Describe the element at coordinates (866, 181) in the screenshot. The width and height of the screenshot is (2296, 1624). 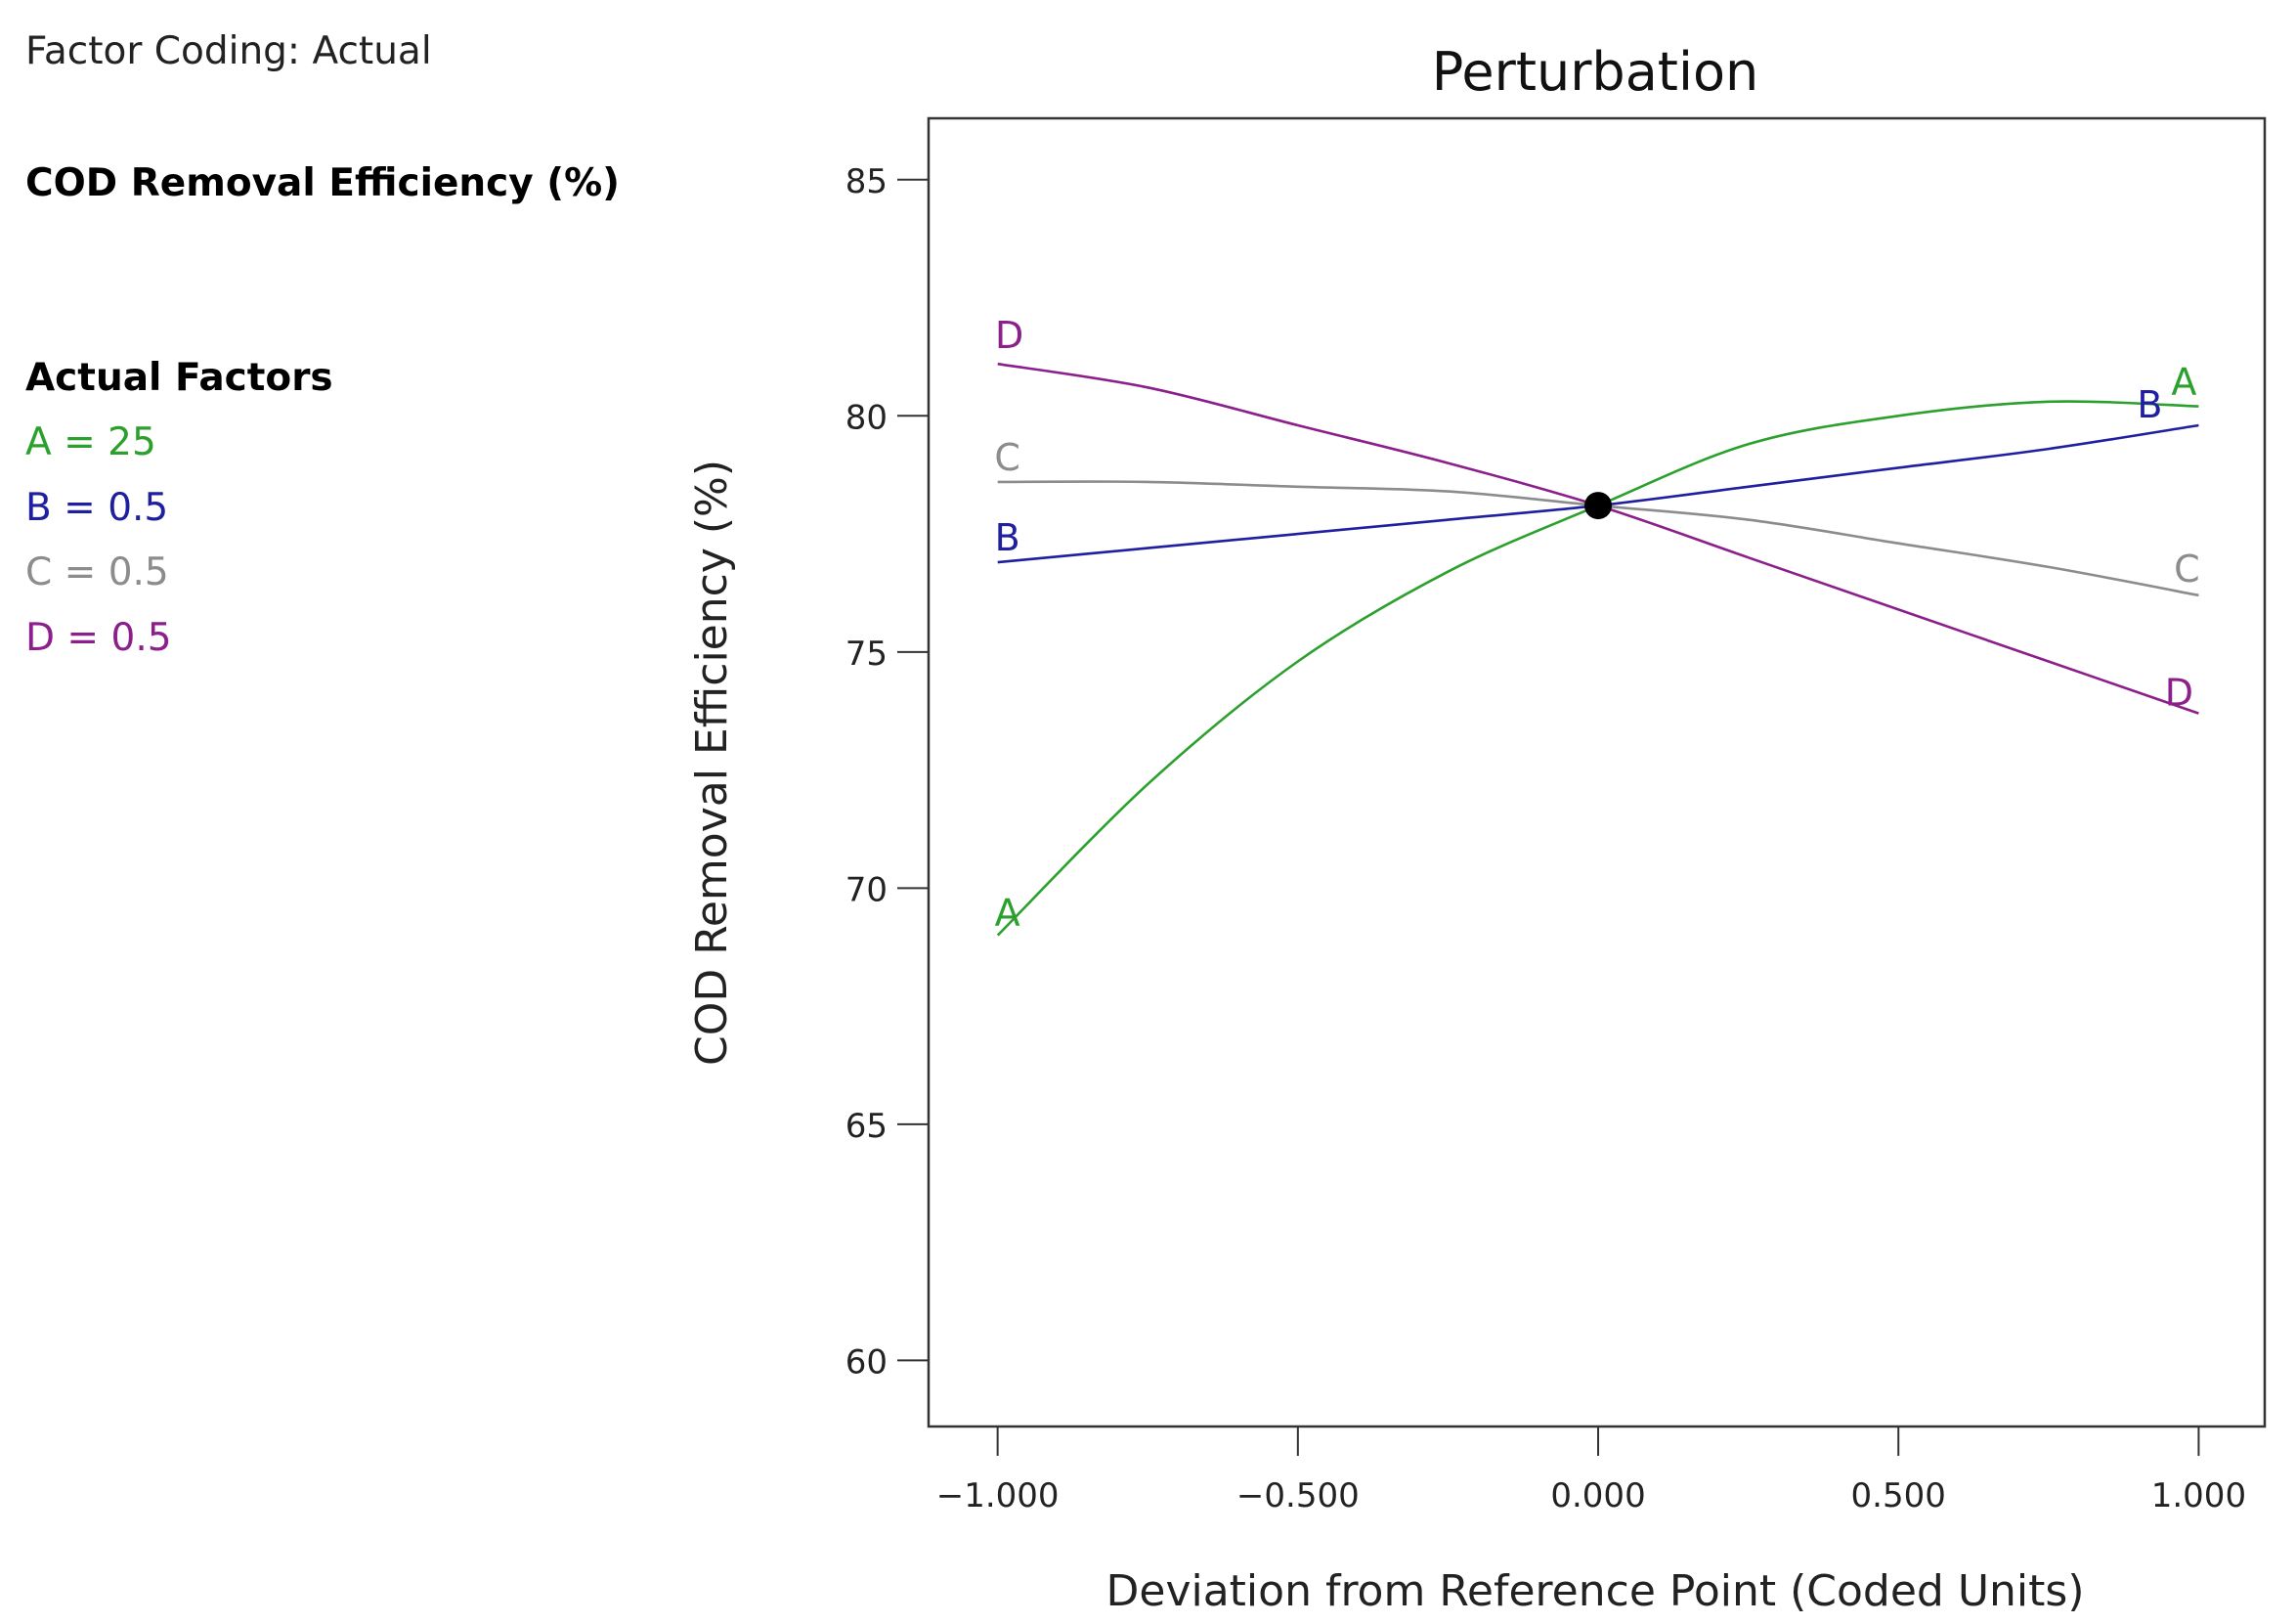
I see `y-tick-label: 85` at that location.